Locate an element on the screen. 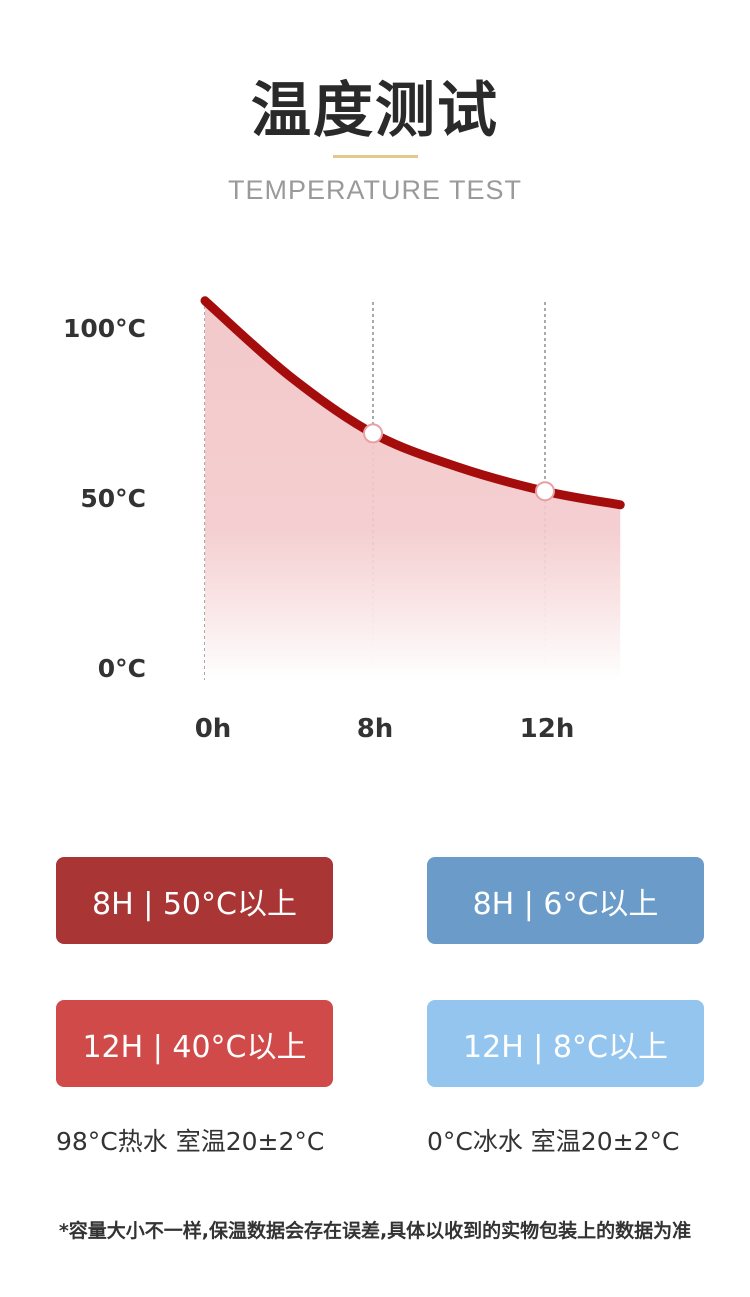 The height and width of the screenshot is (1297, 750). badge-cold-8h: 8H | 6°C以上 is located at coordinates (565, 900).